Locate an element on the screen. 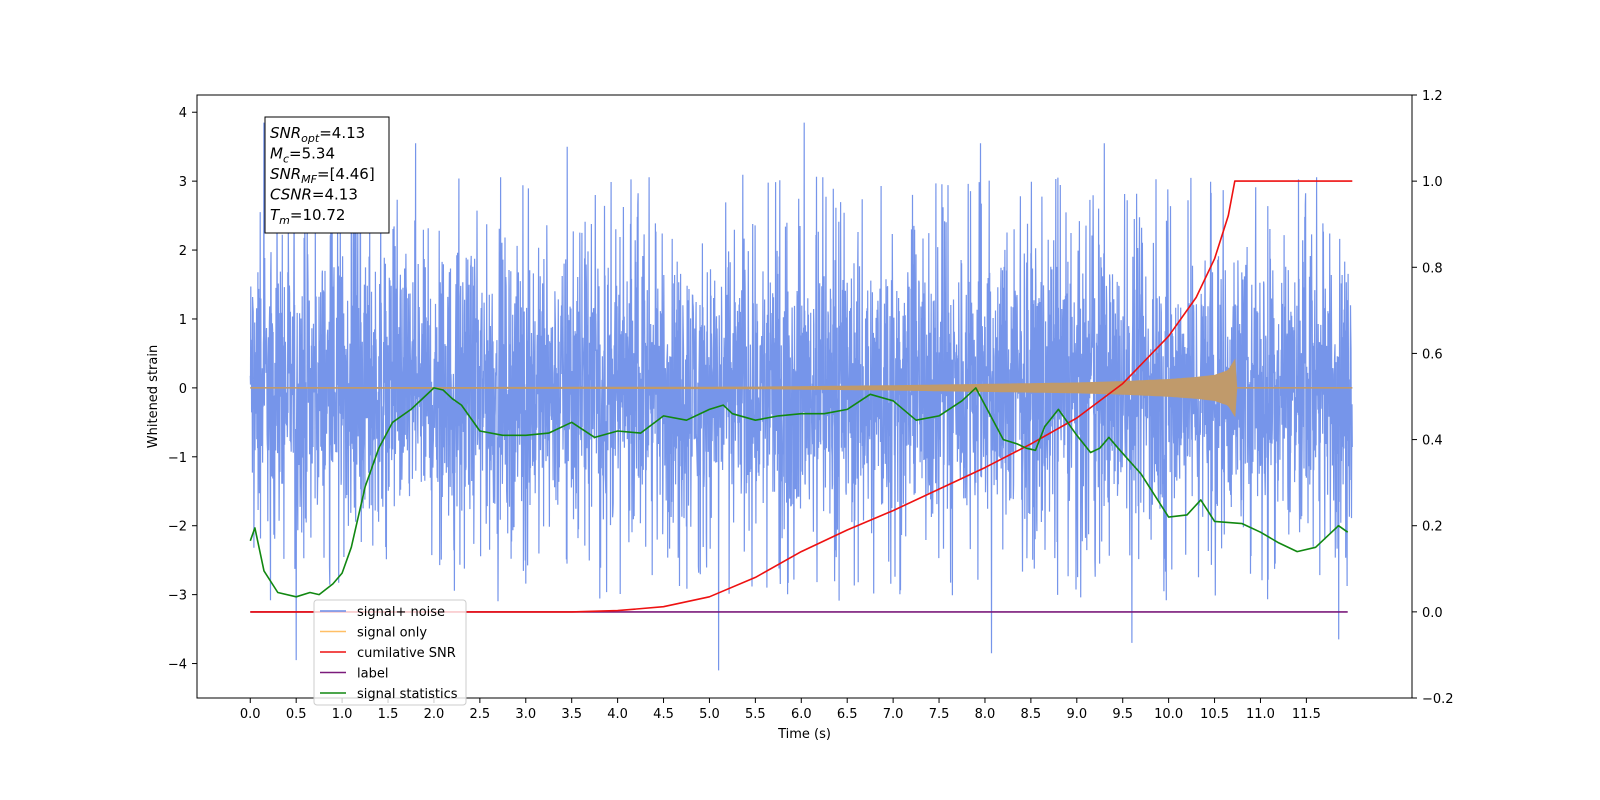 This screenshot has height=800, width=1600. x-tick-label: 10.0 is located at coordinates (1168, 714).